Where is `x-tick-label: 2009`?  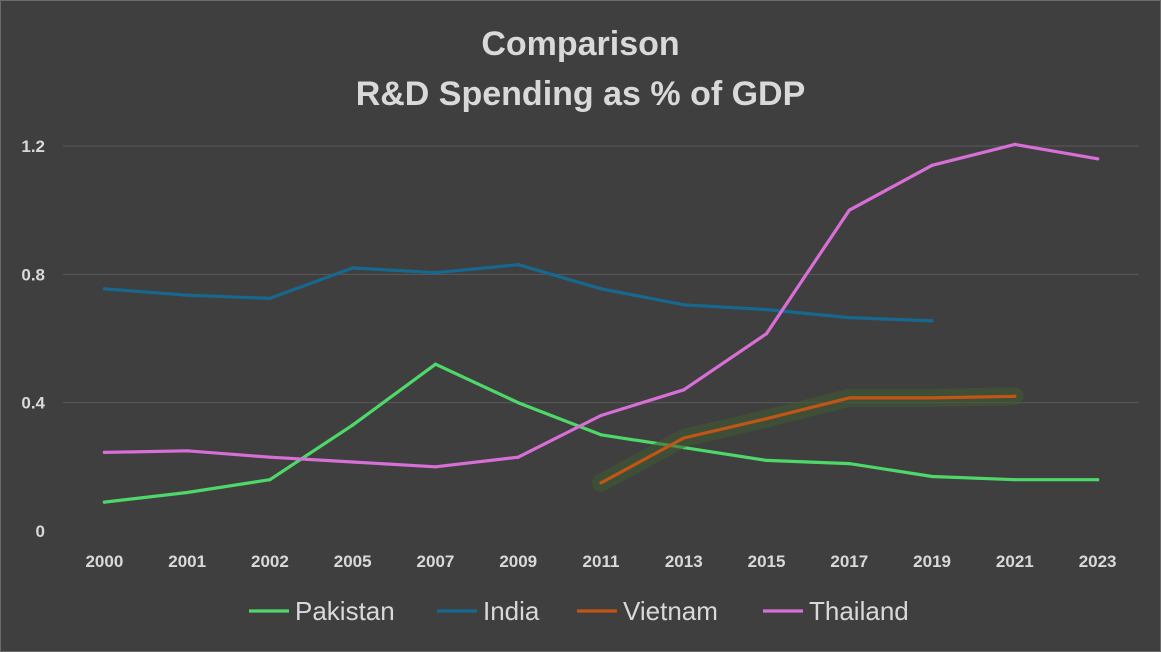
x-tick-label: 2009 is located at coordinates (518, 561).